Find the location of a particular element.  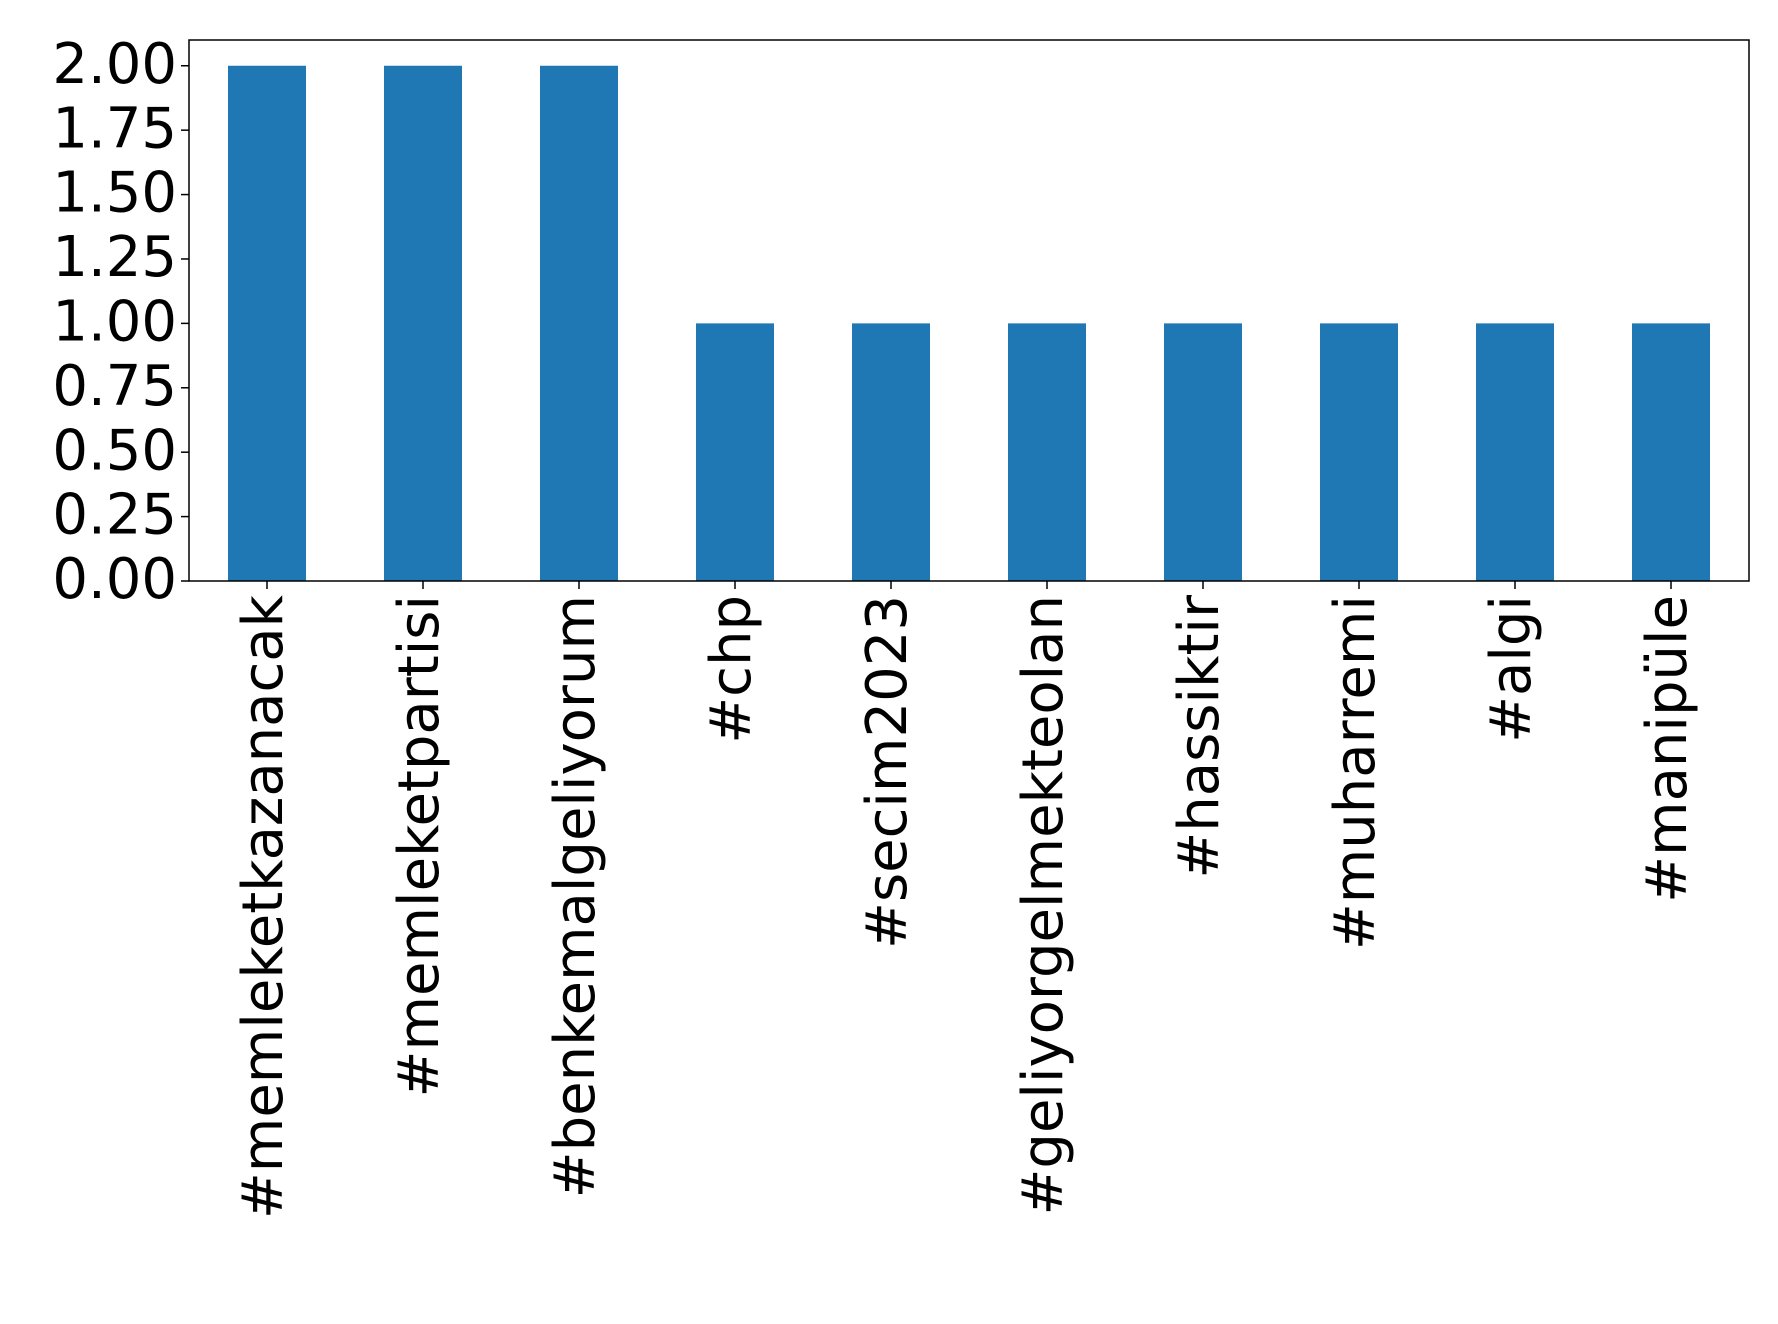

y-tick-label: 0.00 is located at coordinates (114, 579).